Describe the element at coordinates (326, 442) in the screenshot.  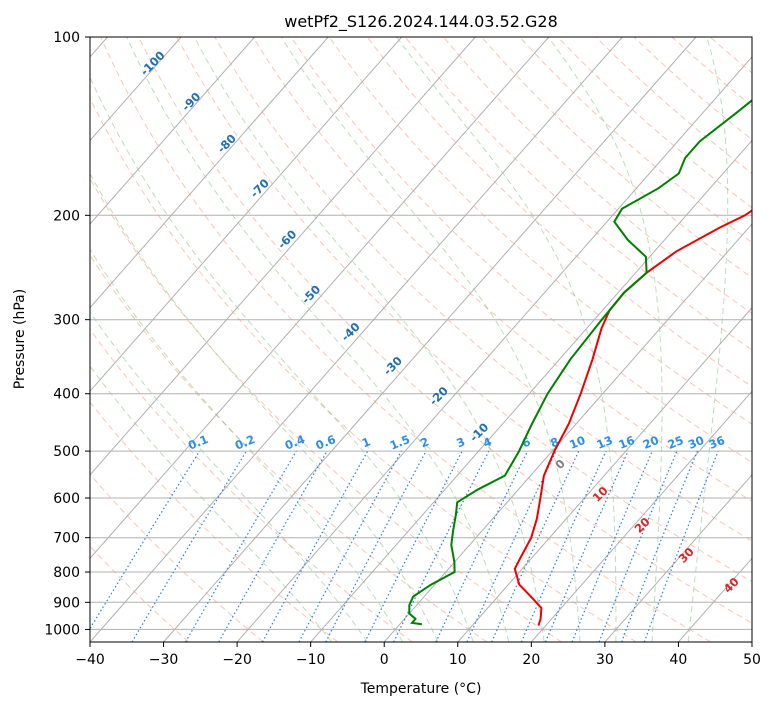
I see `mixing-ratio-label: 0.6` at that location.